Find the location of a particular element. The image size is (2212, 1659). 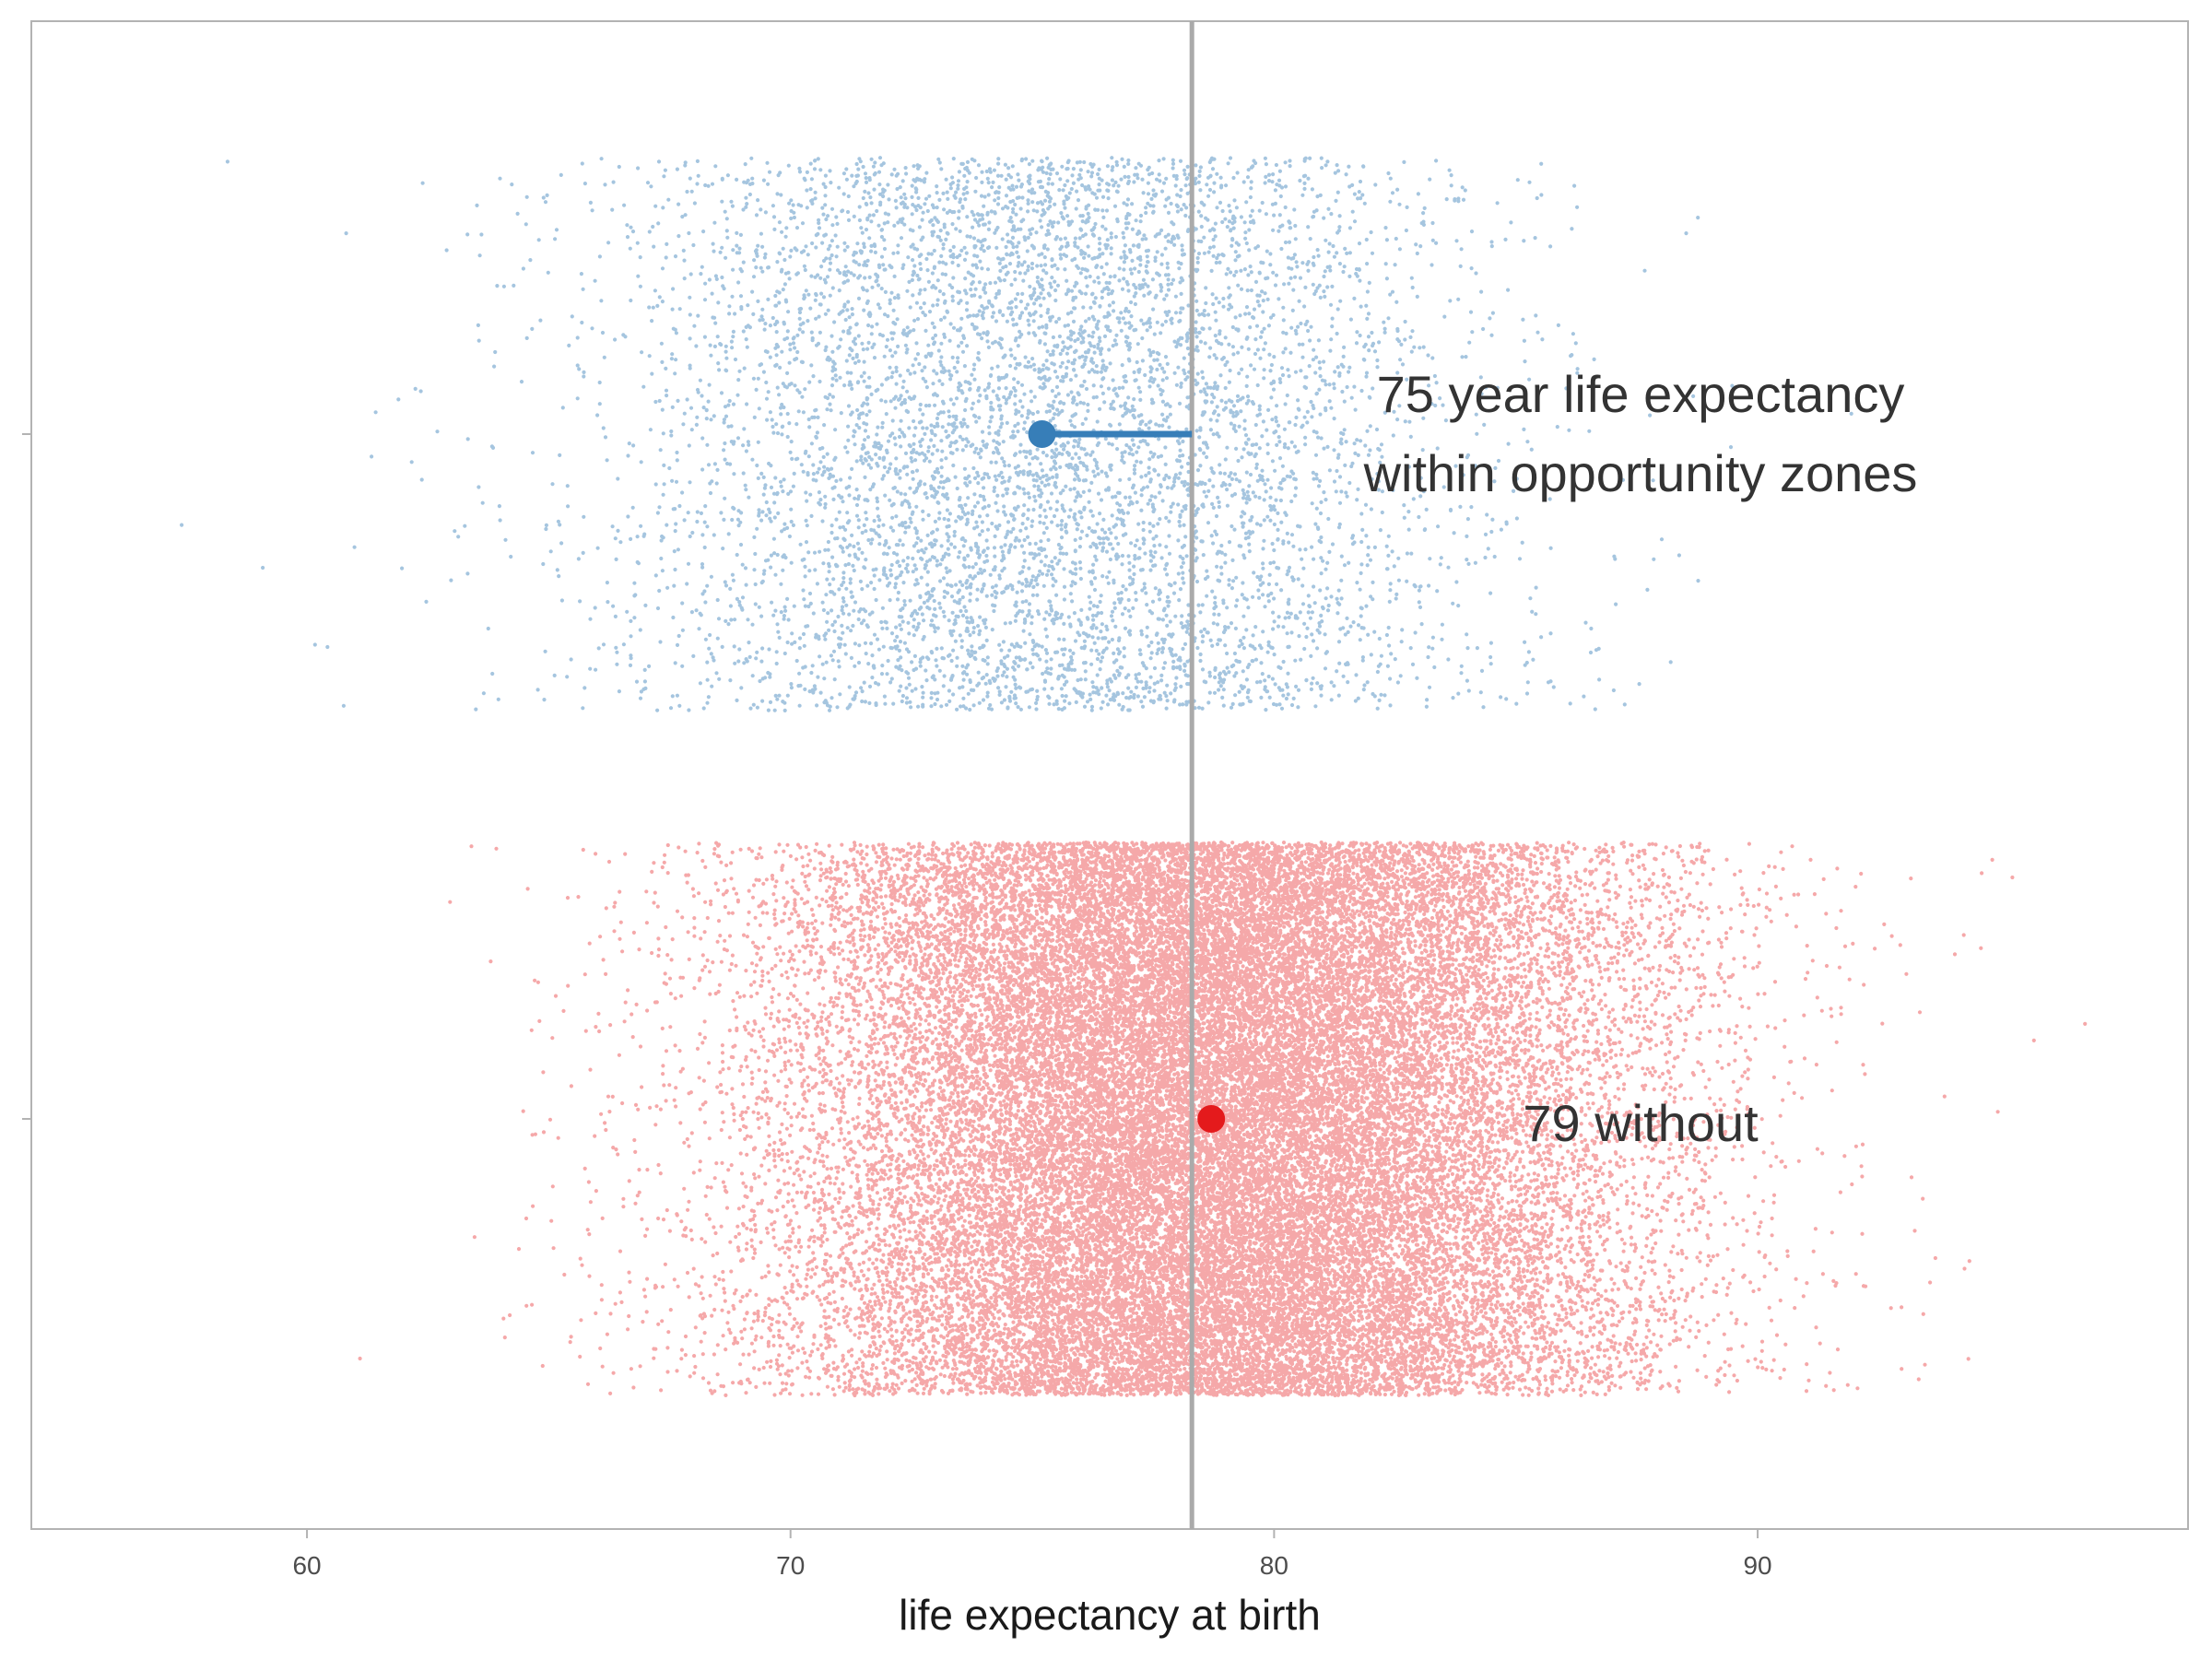

annotation-opportunity-zones-line-2: within opportunity zones is located at coordinates (1640, 473).